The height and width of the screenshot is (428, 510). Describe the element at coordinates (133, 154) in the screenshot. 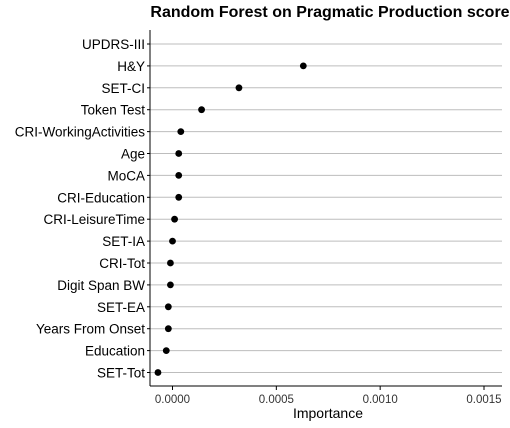

I see `y-tick-label: Age` at that location.